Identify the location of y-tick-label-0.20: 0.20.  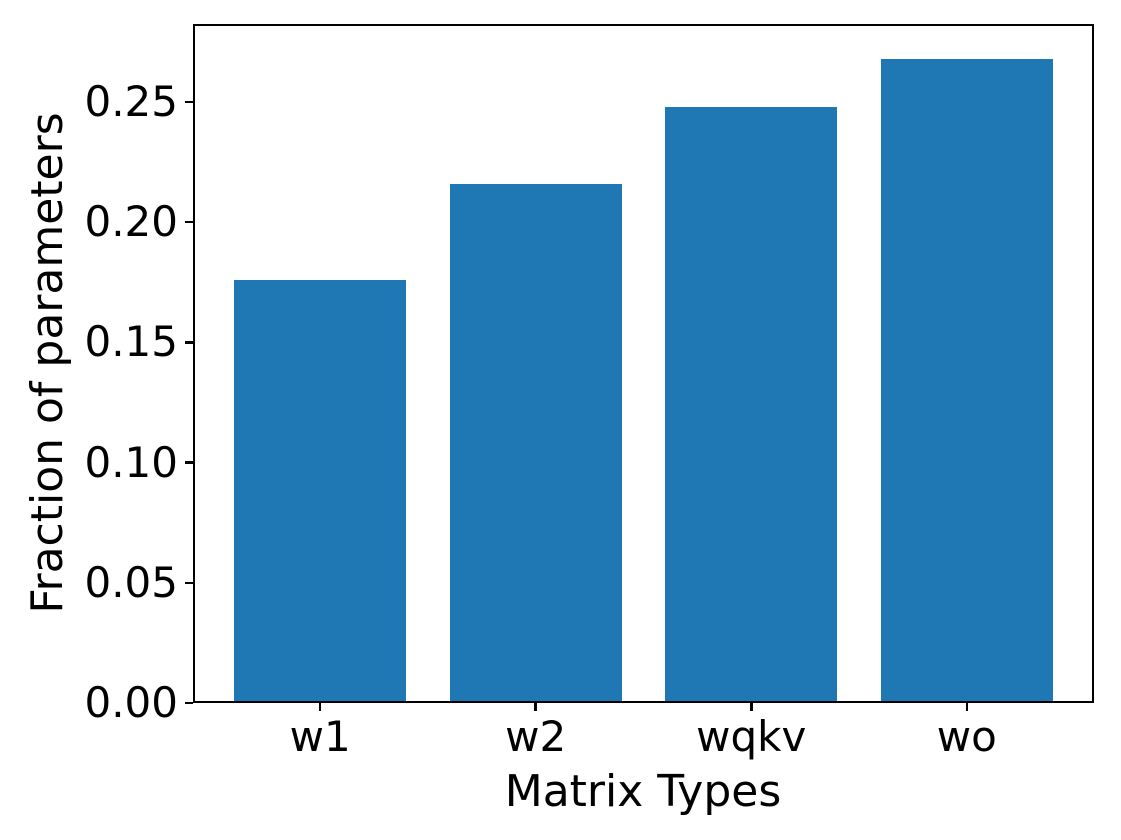
(131, 222).